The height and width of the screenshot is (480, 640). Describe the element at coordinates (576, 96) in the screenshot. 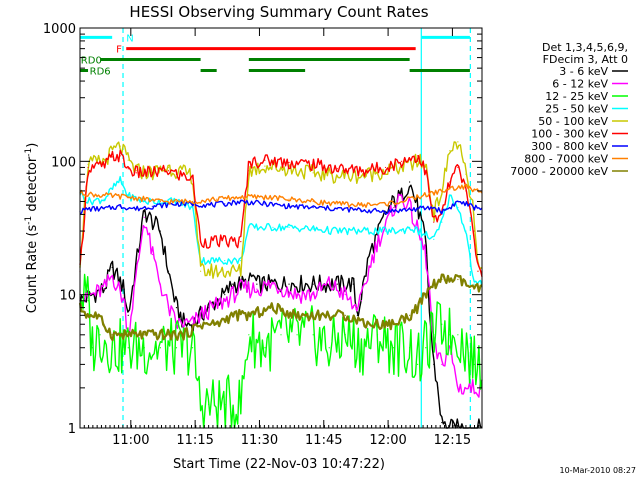

I see `legend-entry-label: 12 - 25 keV` at that location.